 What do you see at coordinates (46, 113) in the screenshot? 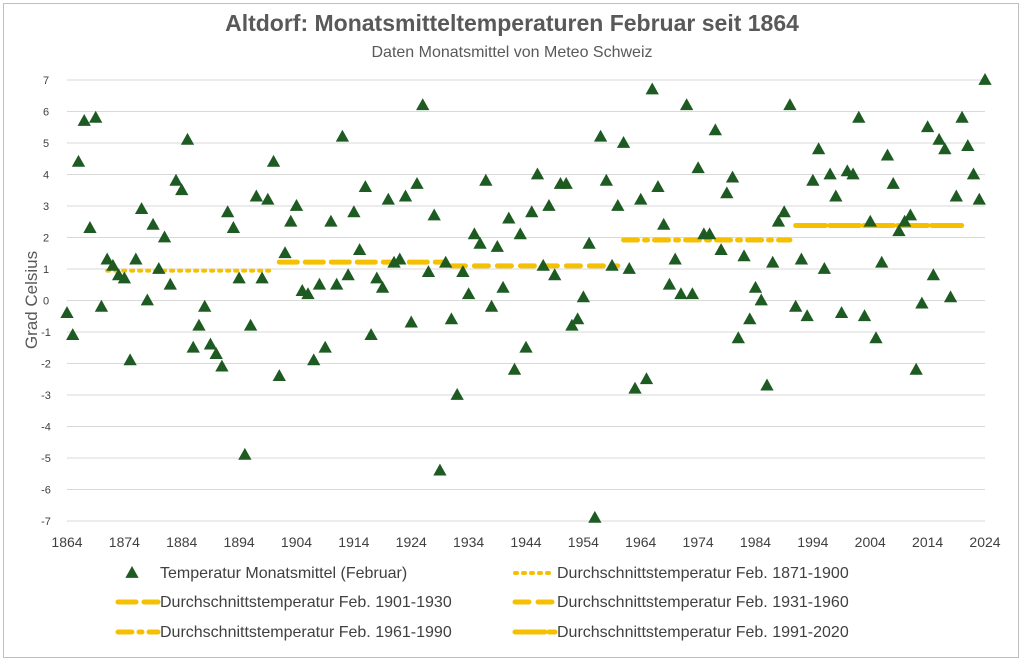
I see `y-tick-label: 6` at bounding box center [46, 113].